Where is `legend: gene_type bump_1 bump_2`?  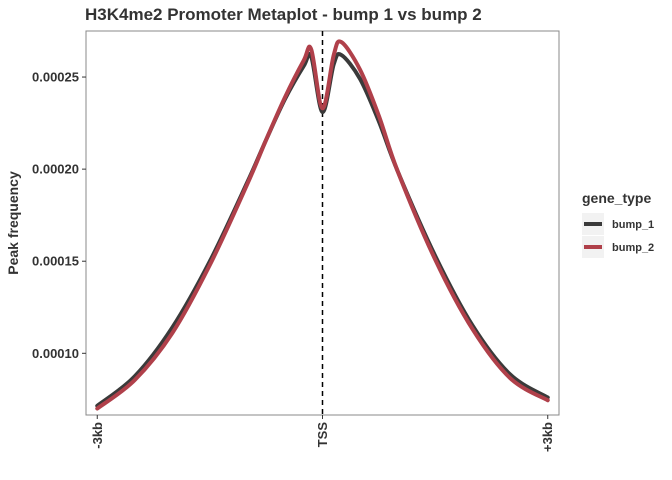 legend: gene_type bump_1 bump_2 is located at coordinates (618, 224).